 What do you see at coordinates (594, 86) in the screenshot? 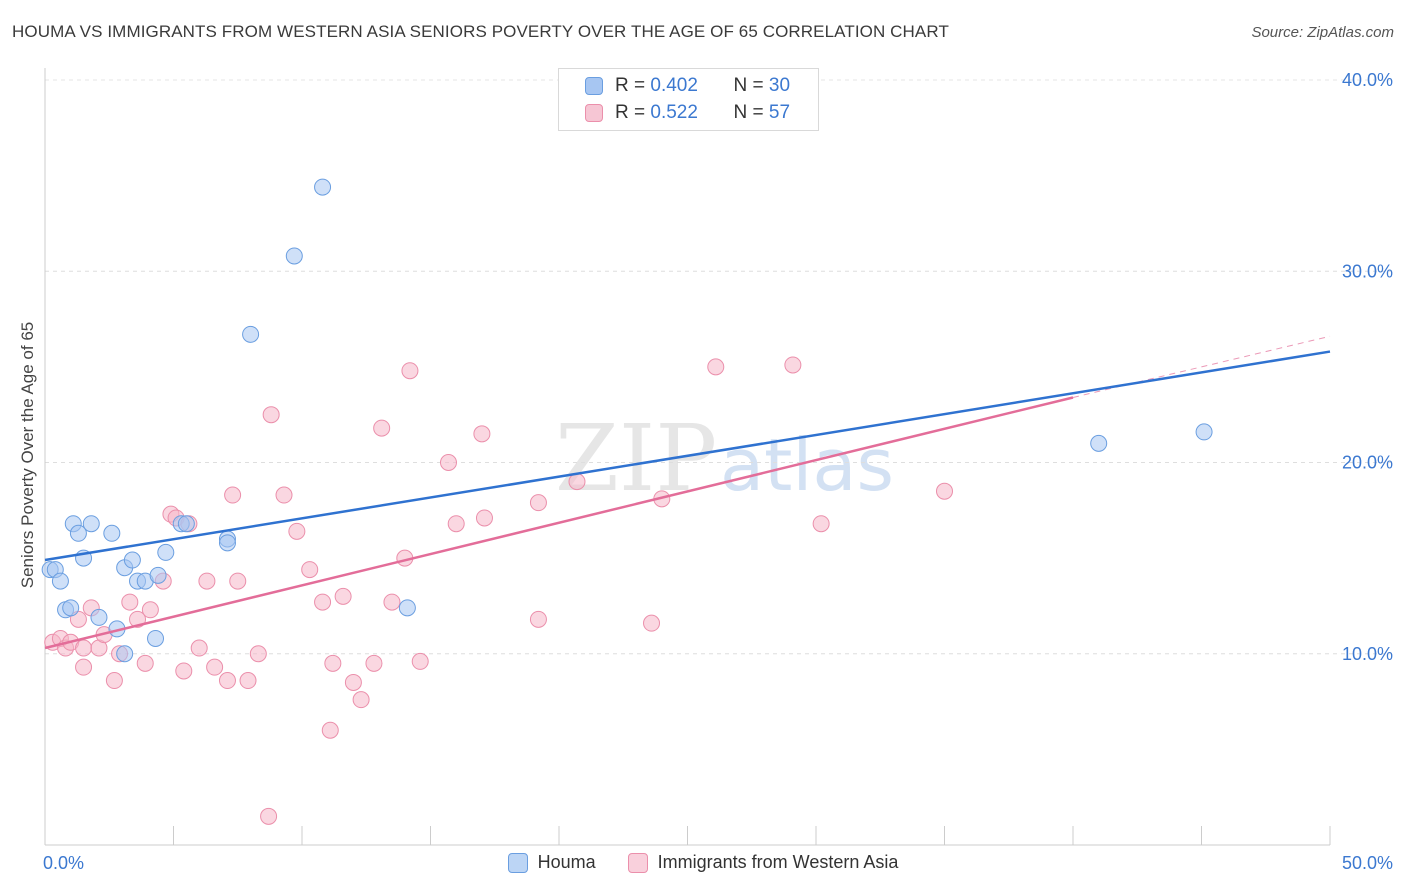
I see `stats-swatch-houma` at bounding box center [594, 86].